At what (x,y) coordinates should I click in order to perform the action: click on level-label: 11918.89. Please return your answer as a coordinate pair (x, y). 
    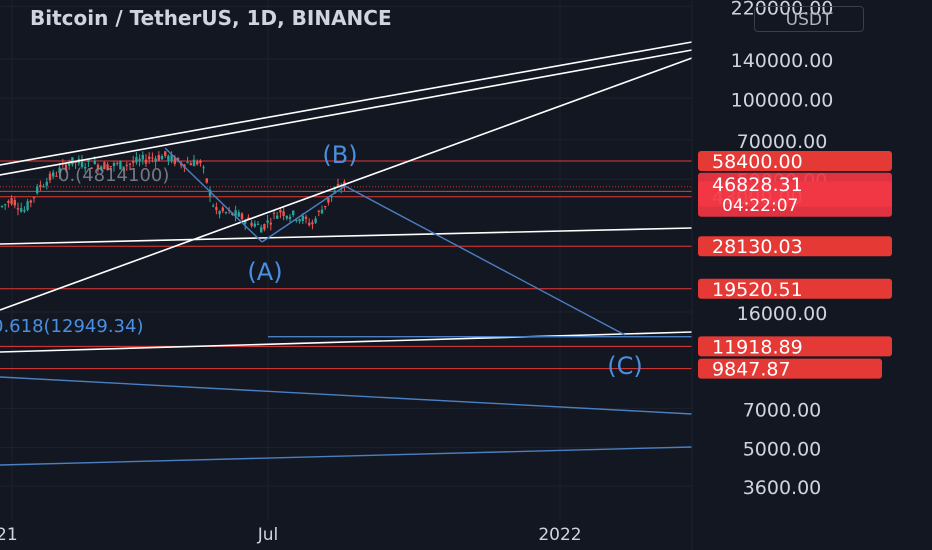
    Looking at the image, I should click on (757, 347).